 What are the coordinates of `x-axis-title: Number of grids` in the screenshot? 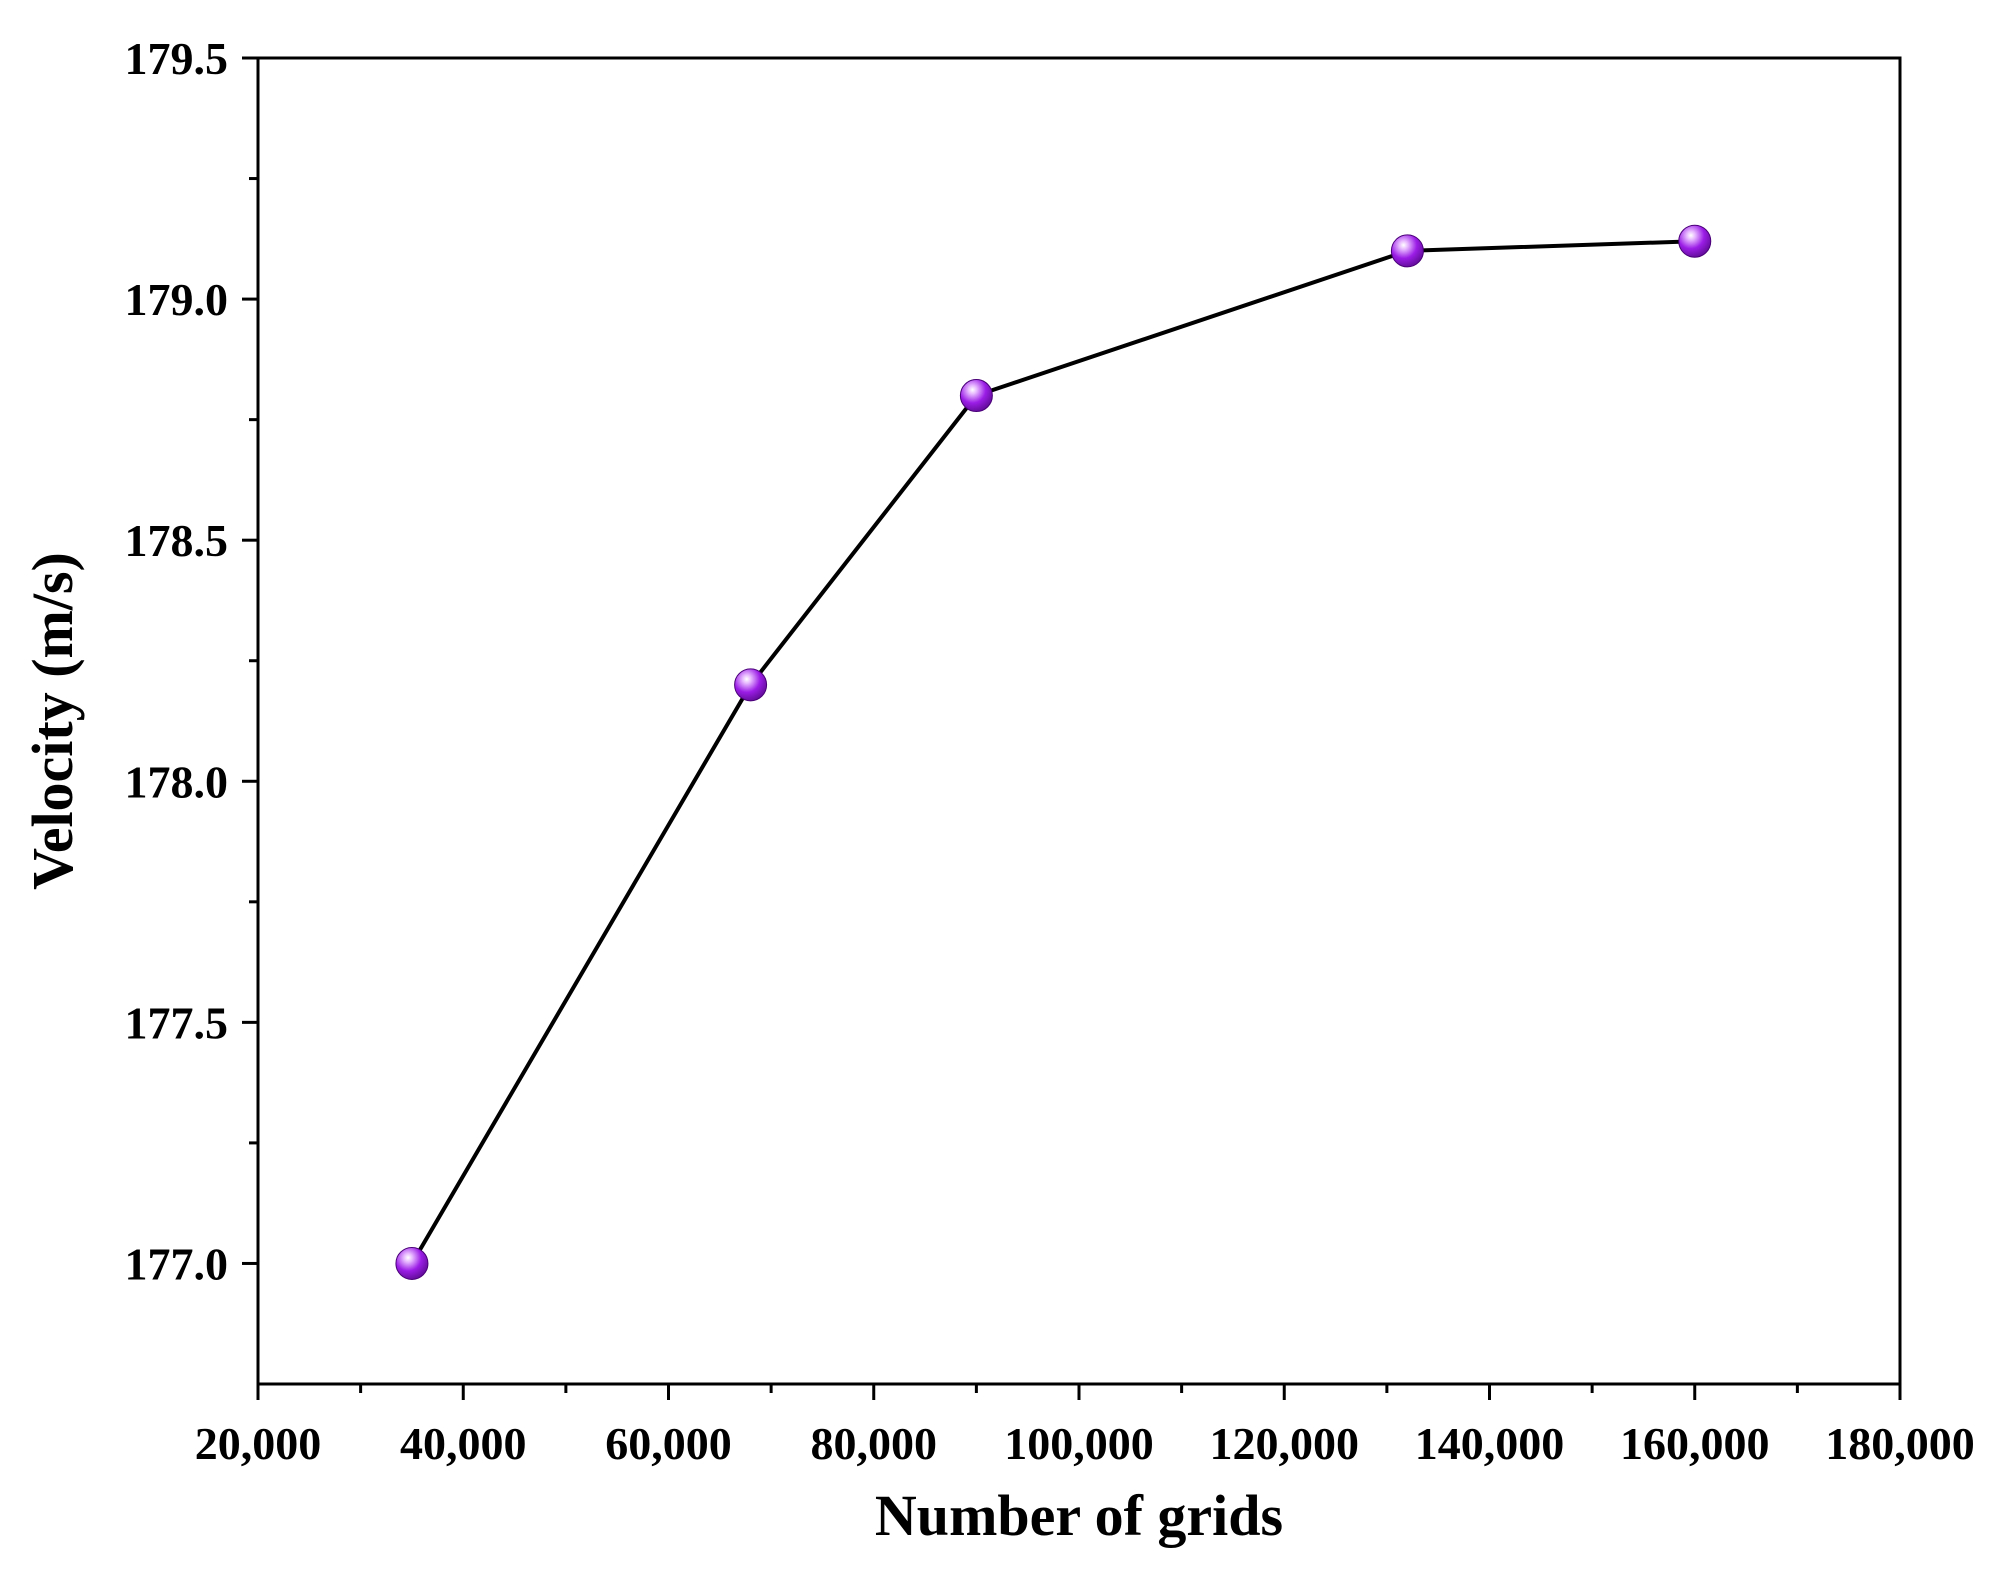 It's located at (1079, 1515).